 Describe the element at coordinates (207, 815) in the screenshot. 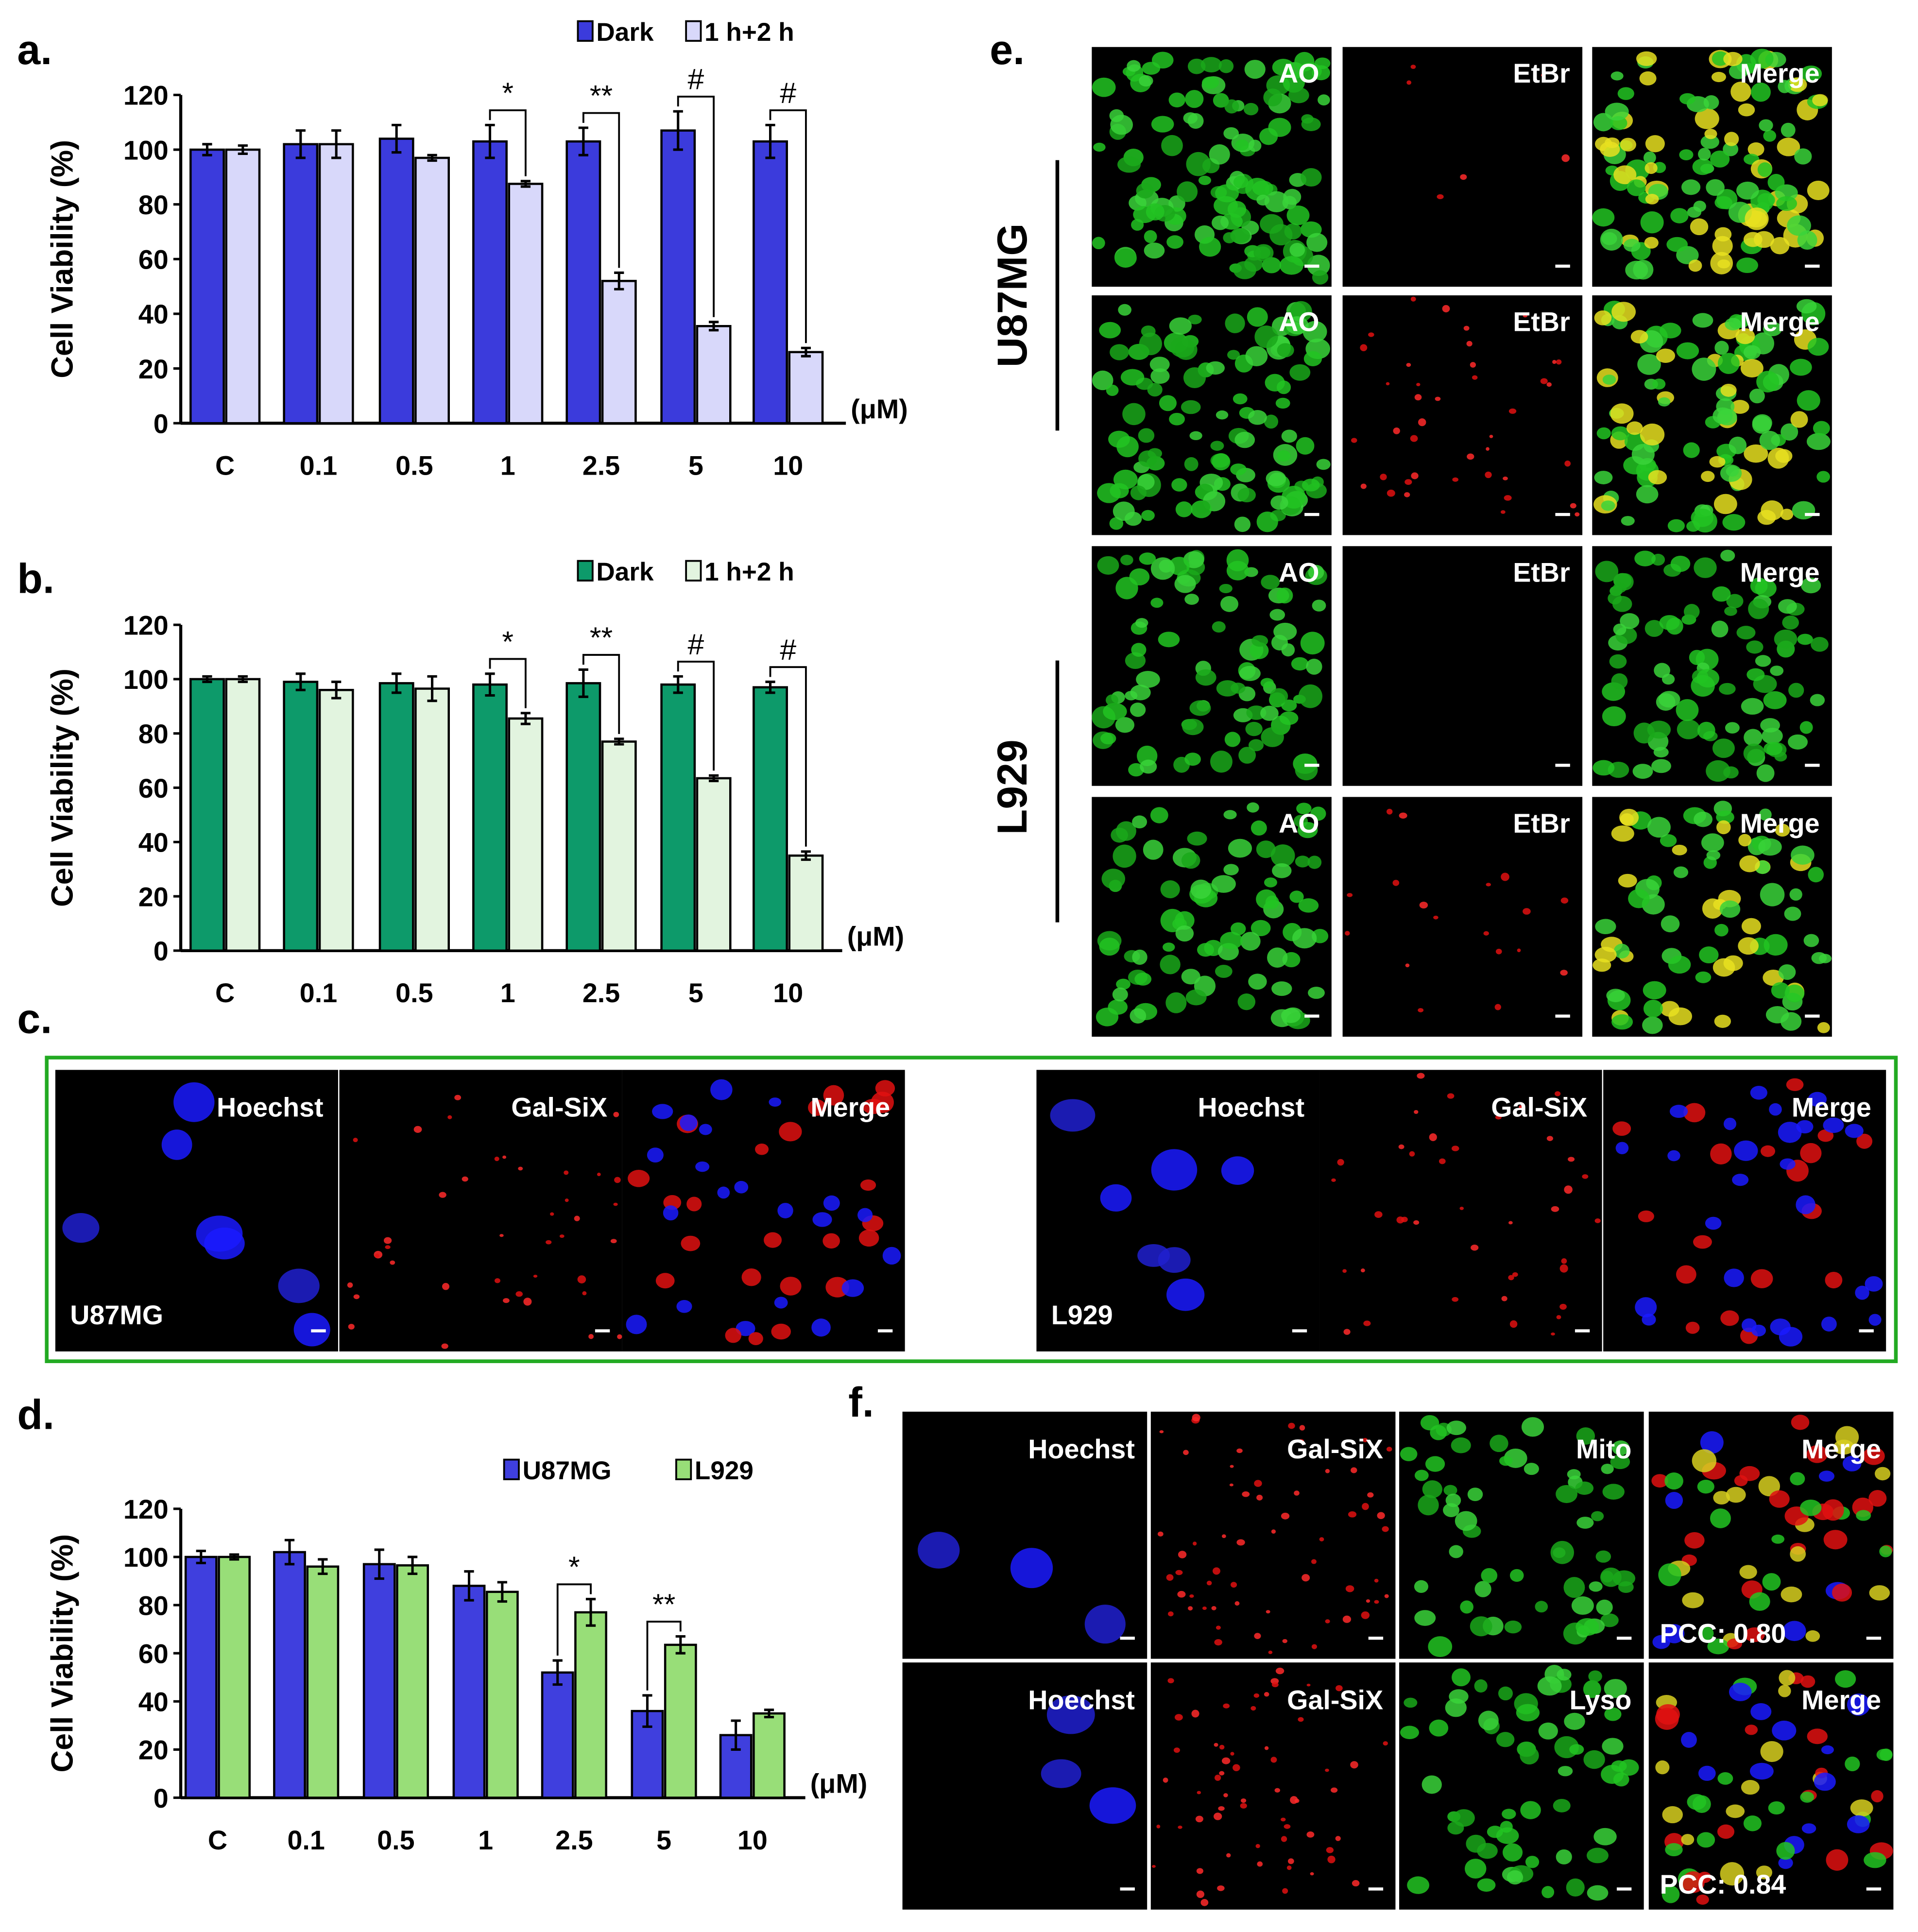

I see `bar-dark` at that location.